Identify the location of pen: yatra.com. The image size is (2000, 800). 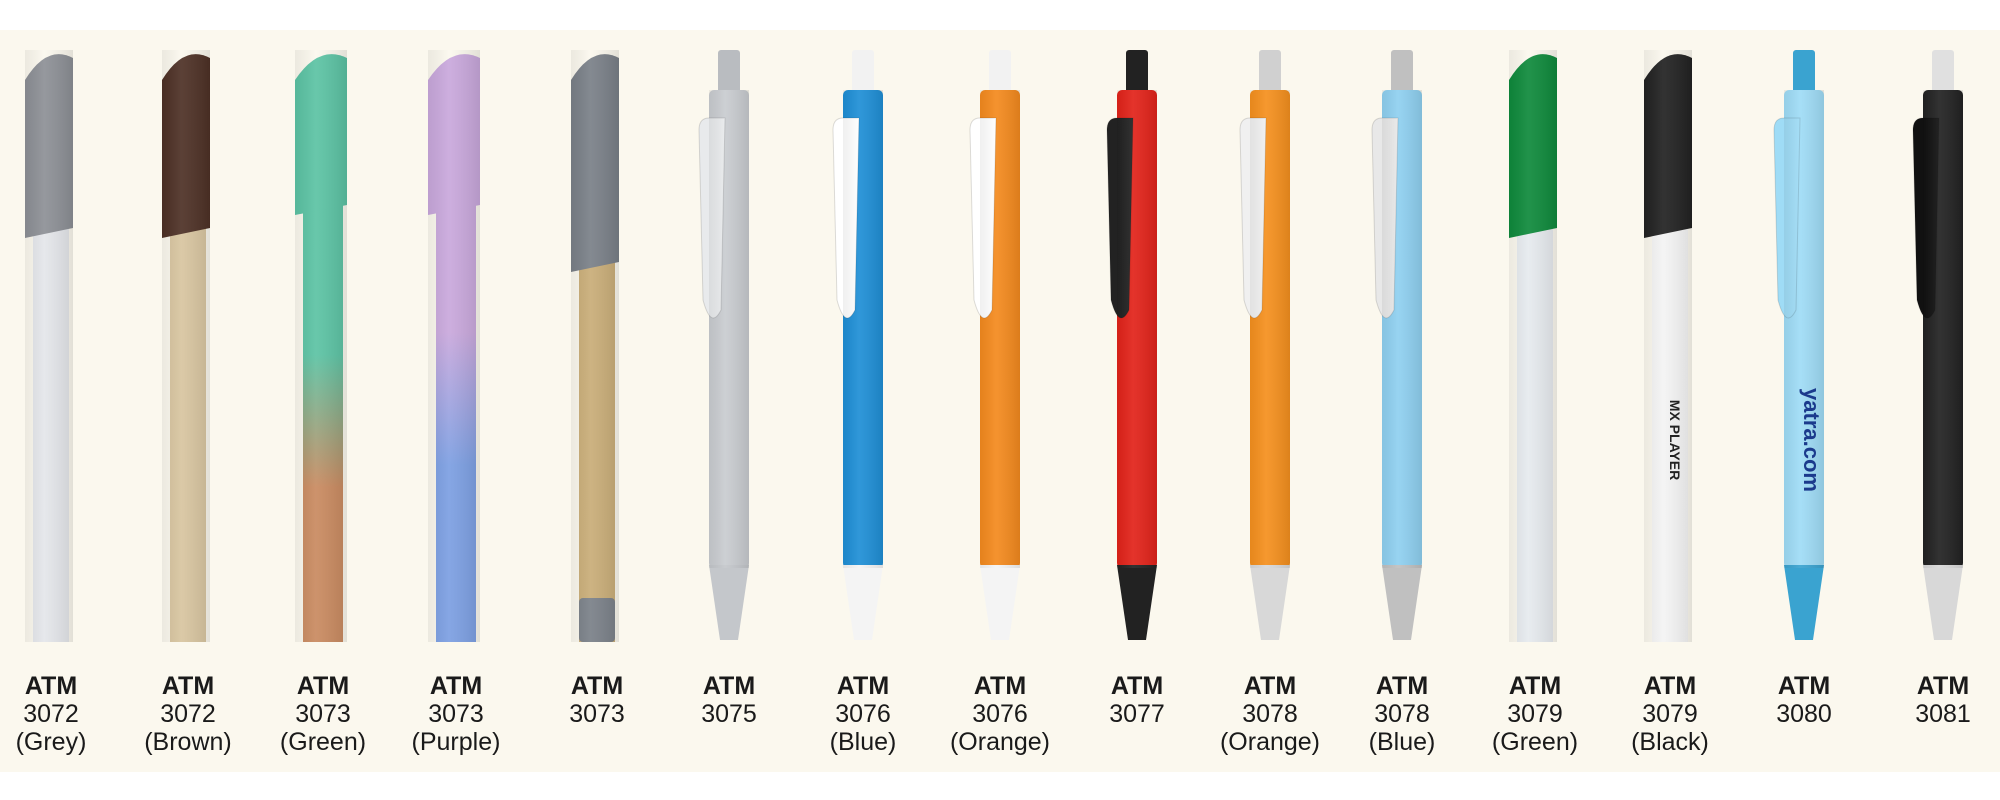
(1798, 345).